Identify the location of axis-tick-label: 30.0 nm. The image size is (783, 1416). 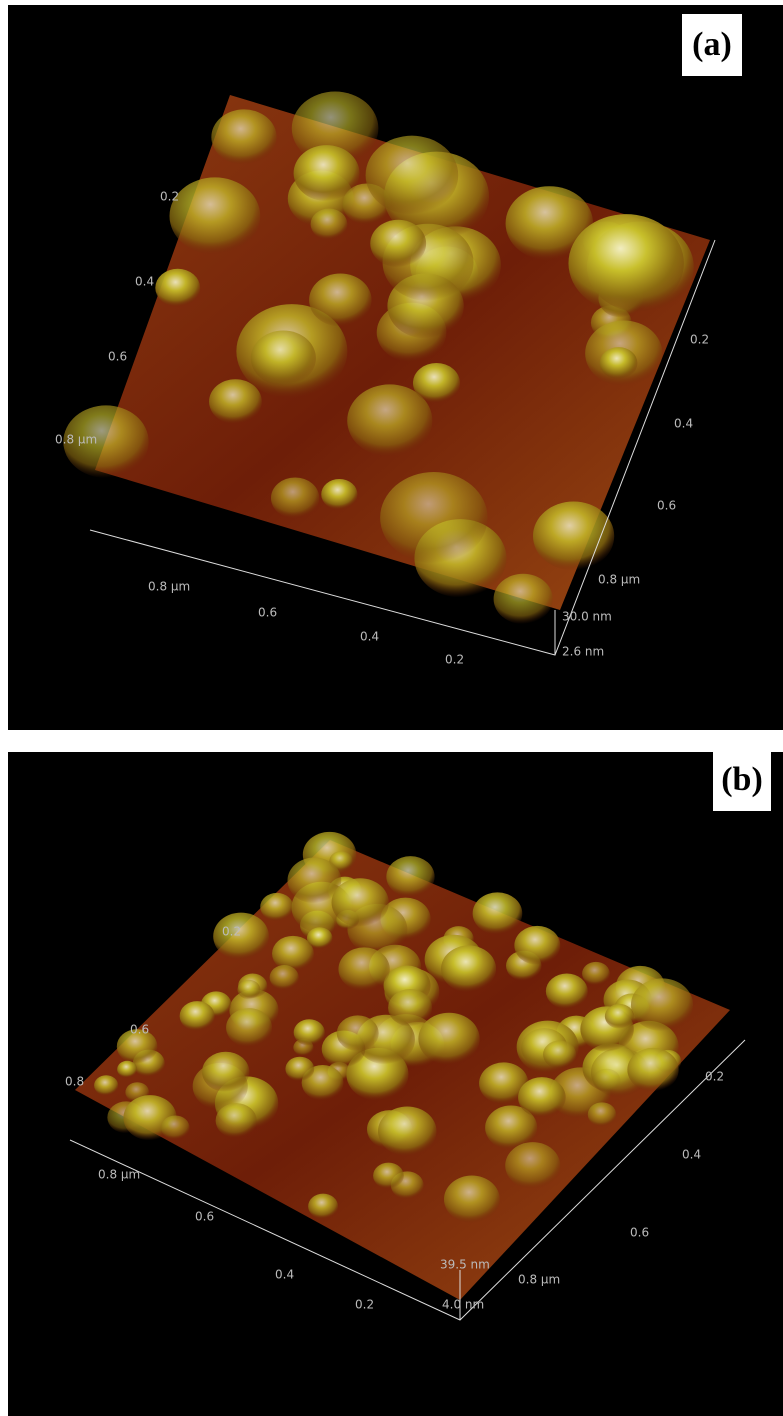
(587, 617).